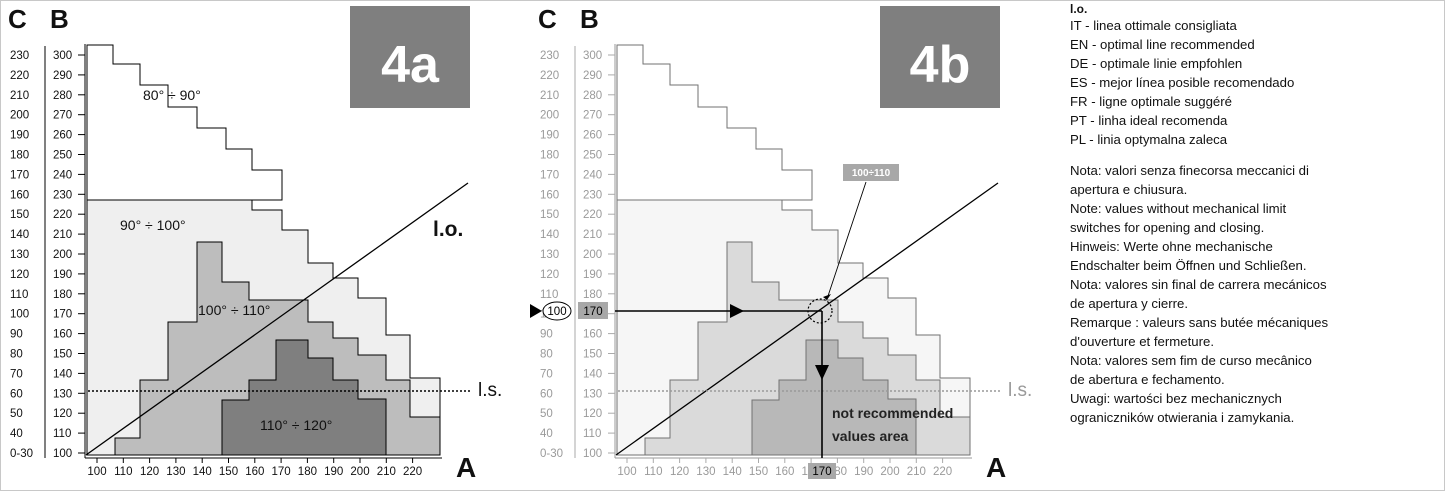 The image size is (1445, 491). I want to click on b-tick-label: 140, so click(592, 374).